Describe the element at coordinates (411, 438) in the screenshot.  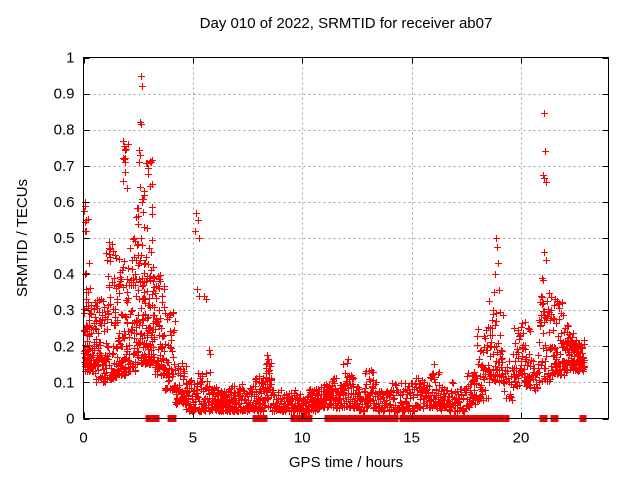
I see `x-tick-label: 15` at that location.